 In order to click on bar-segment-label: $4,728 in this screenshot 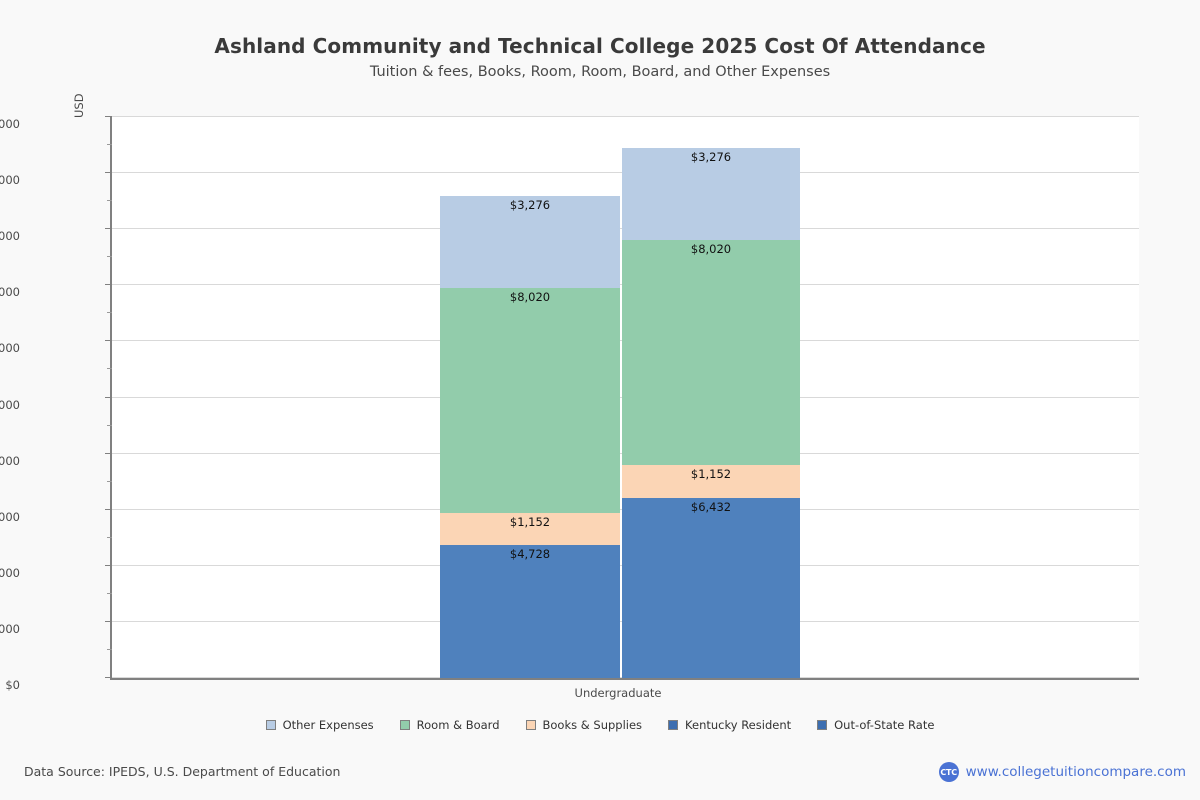, I will do `click(530, 554)`.